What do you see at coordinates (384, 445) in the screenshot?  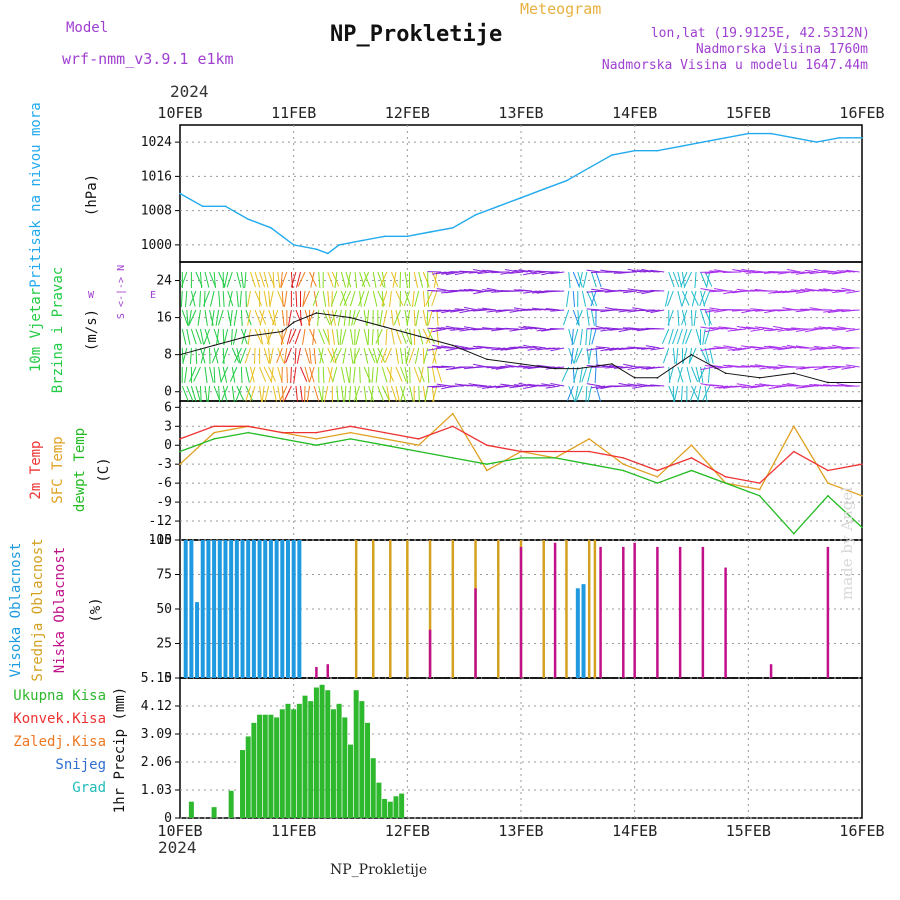 I see `dewpt-line-point` at bounding box center [384, 445].